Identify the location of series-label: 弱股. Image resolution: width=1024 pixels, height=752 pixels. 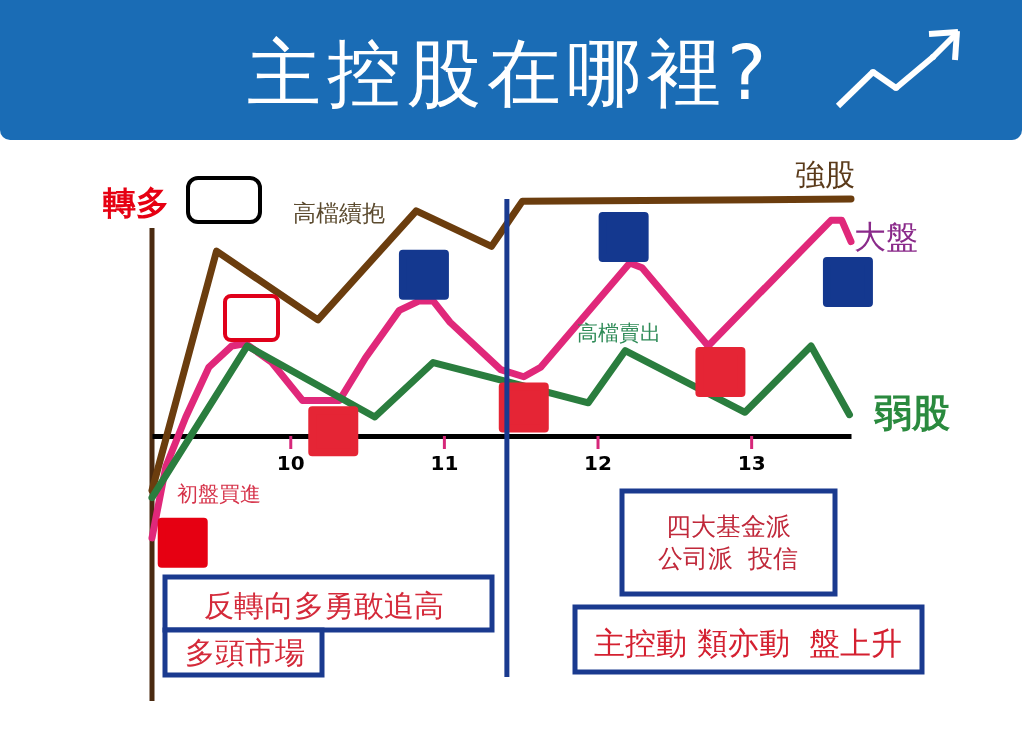
(912, 412).